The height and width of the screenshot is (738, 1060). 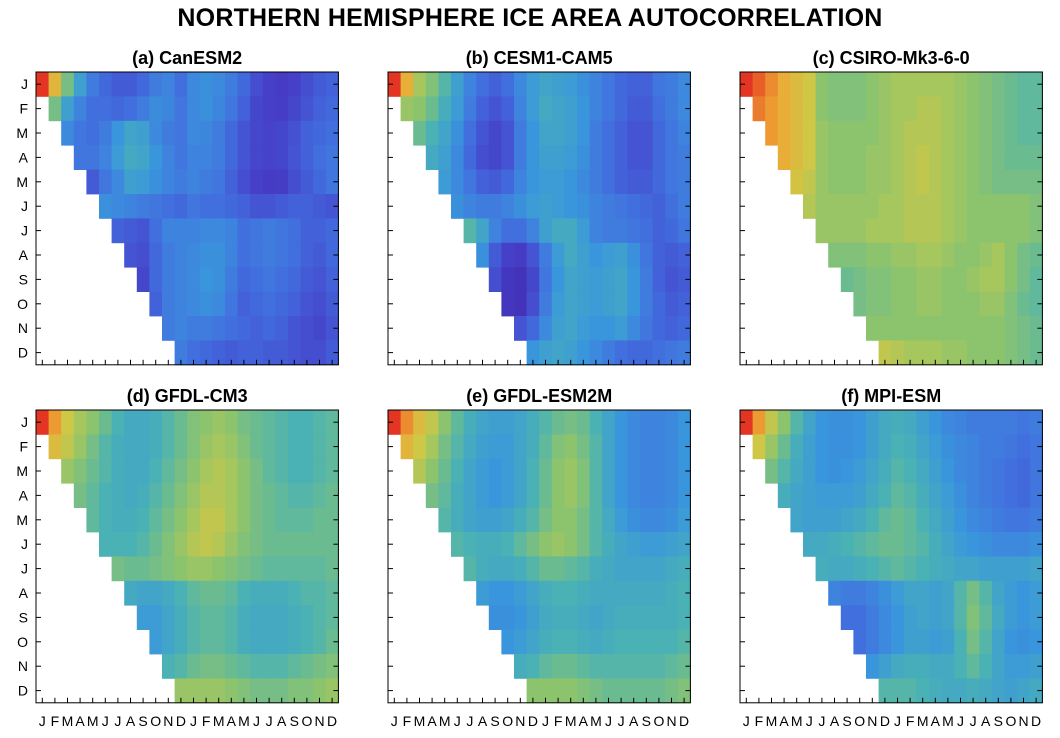 I want to click on y-tick-label: S, so click(x=23, y=279).